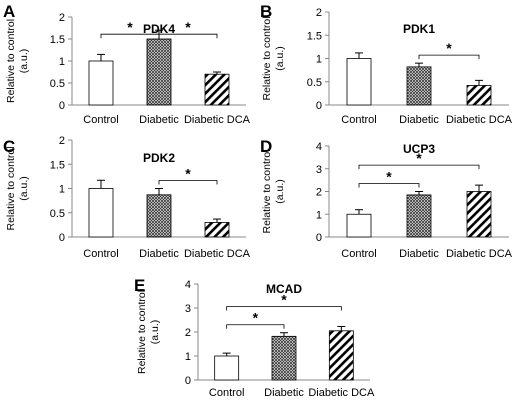 The height and width of the screenshot is (400, 520). Describe the element at coordinates (9, 11) in the screenshot. I see `panel-letter: A` at that location.